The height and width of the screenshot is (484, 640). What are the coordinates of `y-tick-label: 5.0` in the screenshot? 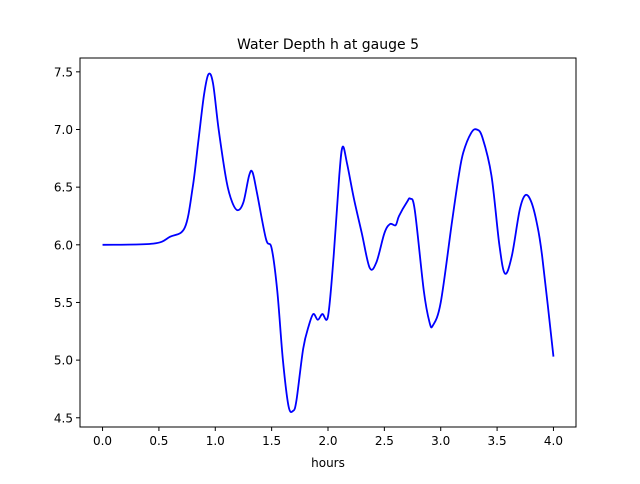 It's located at (63, 361).